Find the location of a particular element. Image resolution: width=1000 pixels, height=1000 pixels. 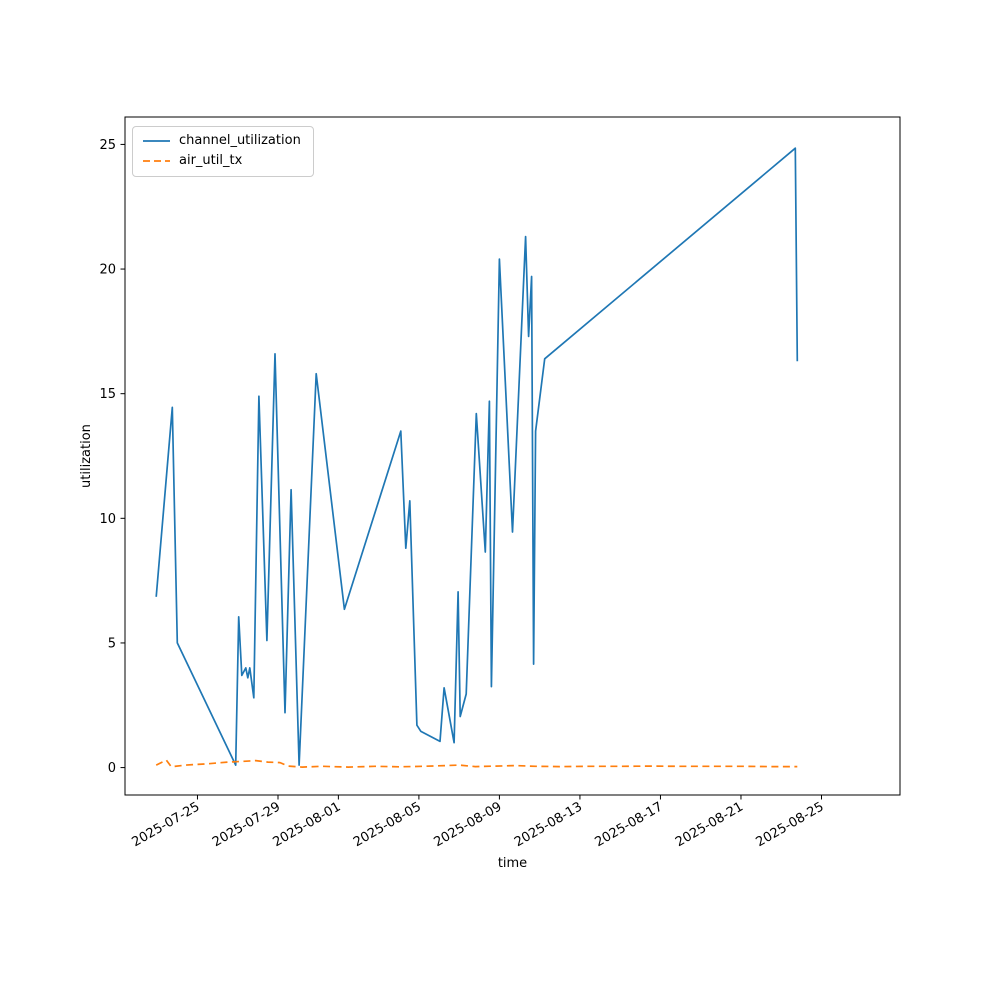

legend-line-sample-solid is located at coordinates (156, 141).